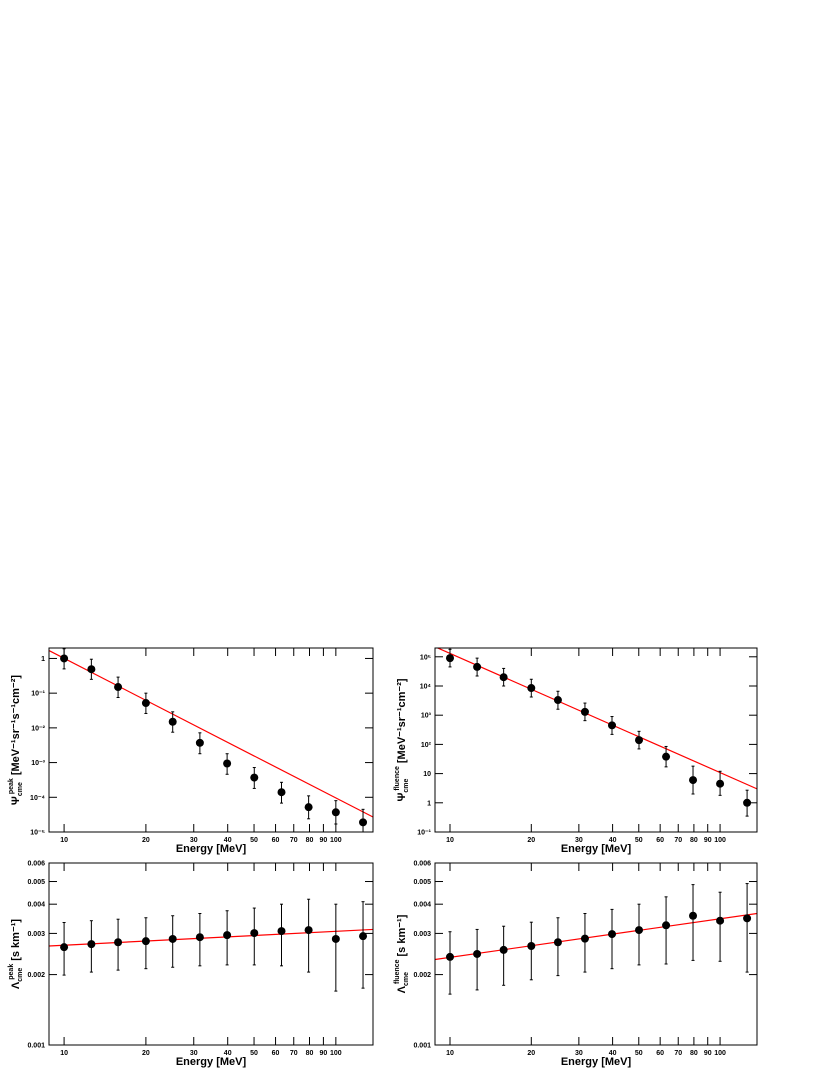 The height and width of the screenshot is (1080, 830). What do you see at coordinates (38, 763) in the screenshot?
I see `y-tick-label: 10⁻³` at bounding box center [38, 763].